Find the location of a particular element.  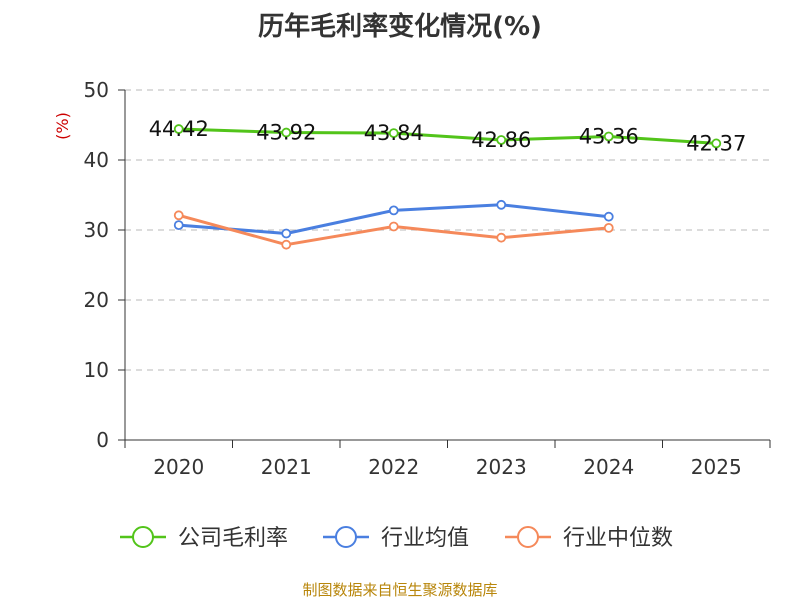

data-label: 43.36 is located at coordinates (609, 136).